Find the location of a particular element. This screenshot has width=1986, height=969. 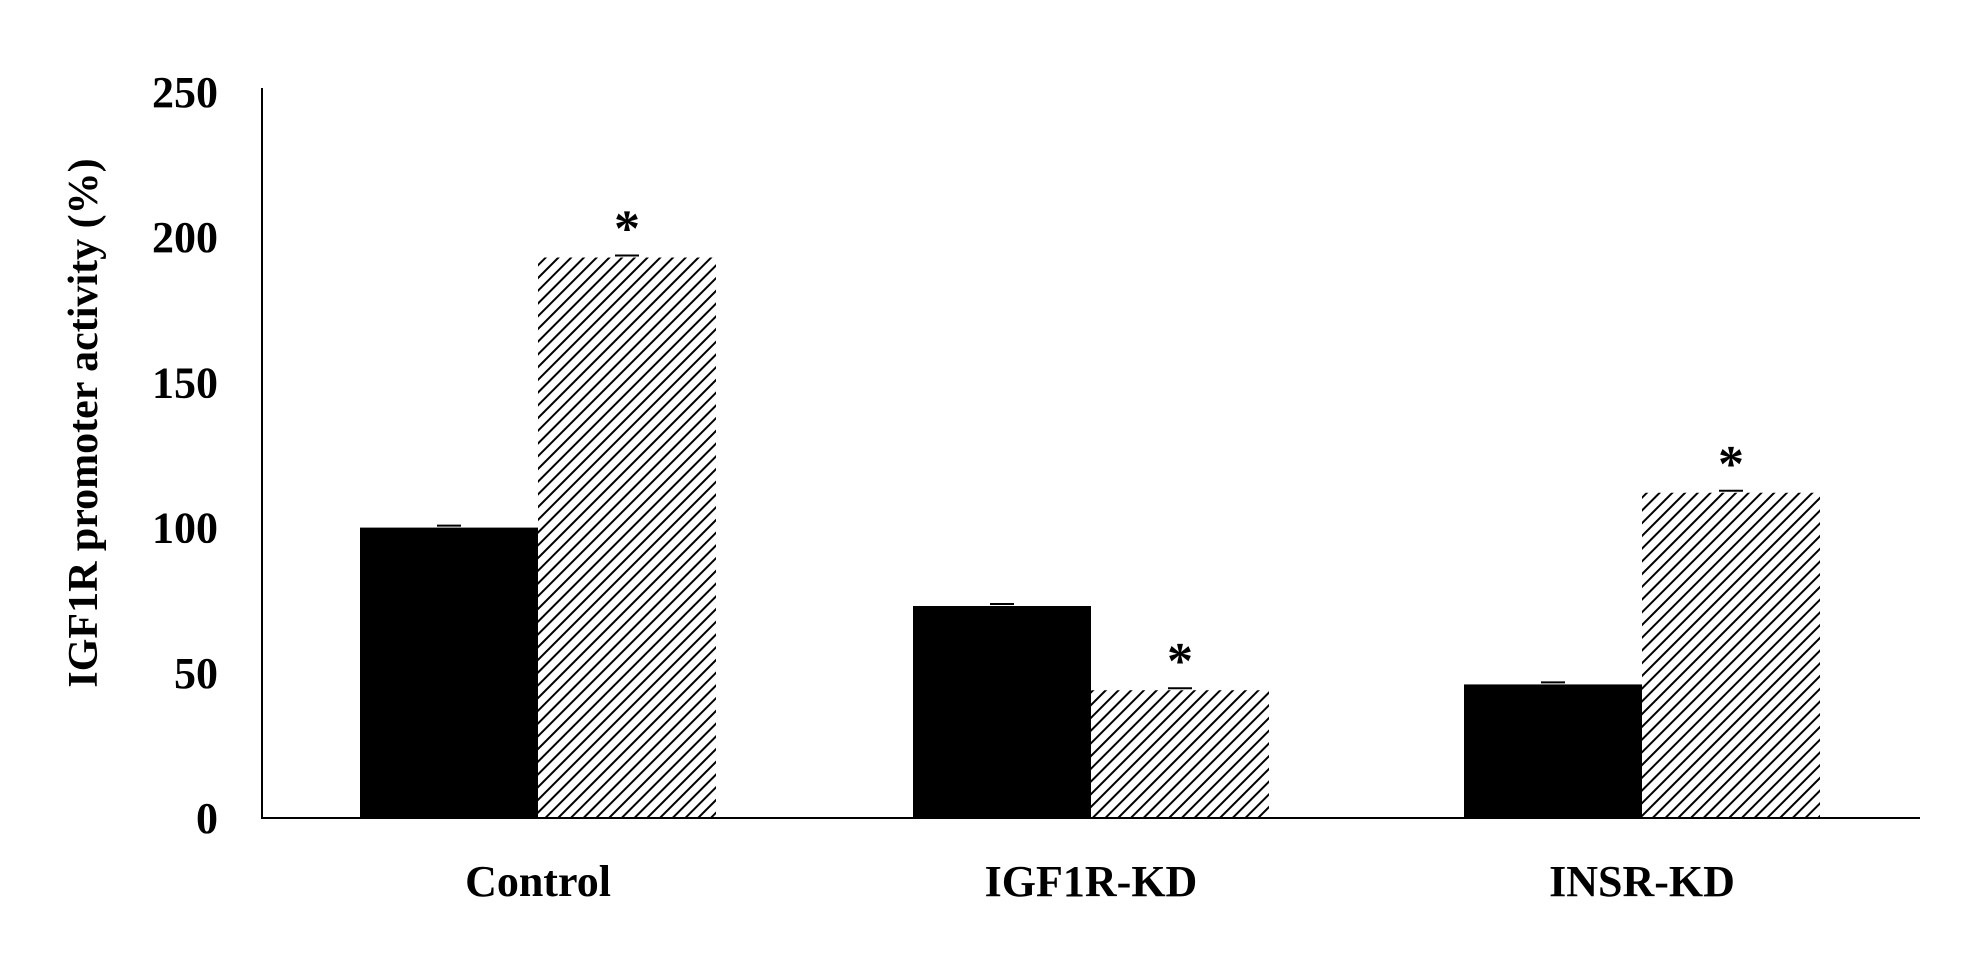

y-tick-label: 0 is located at coordinates (207, 818).